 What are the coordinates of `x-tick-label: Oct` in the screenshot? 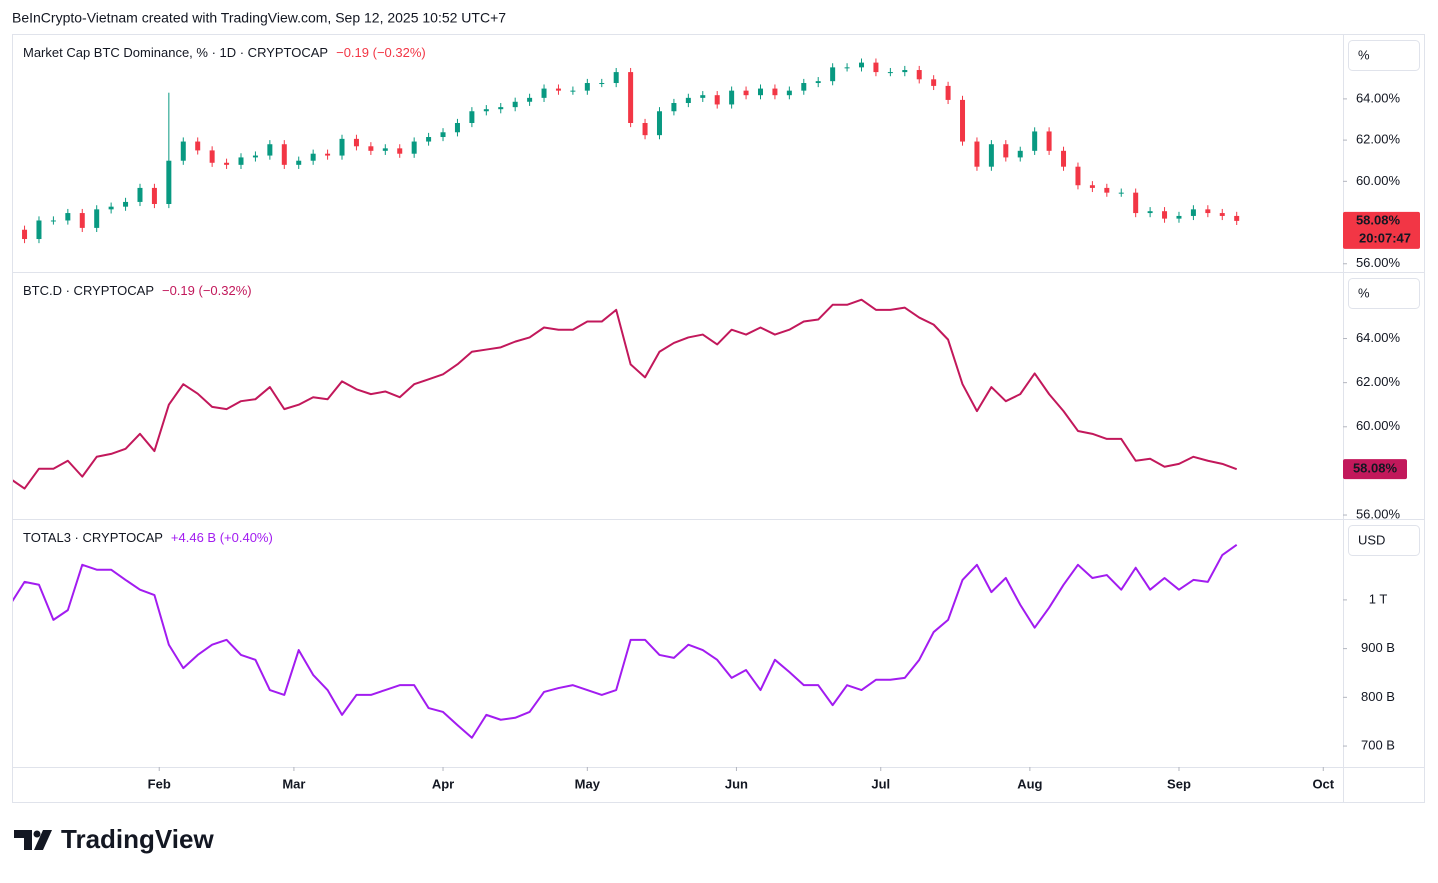 It's located at (1323, 783).